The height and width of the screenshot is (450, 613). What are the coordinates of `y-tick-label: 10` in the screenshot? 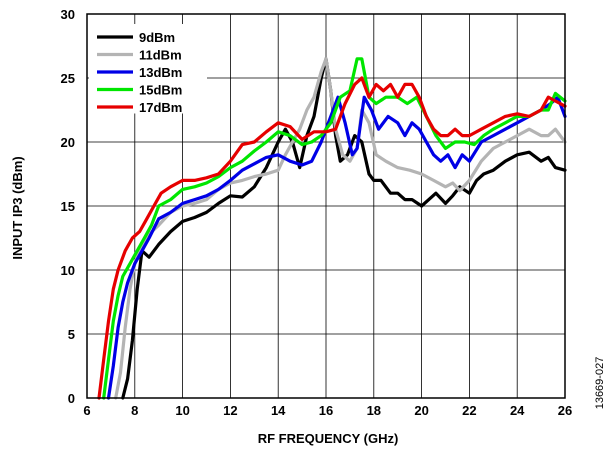 It's located at (68, 270).